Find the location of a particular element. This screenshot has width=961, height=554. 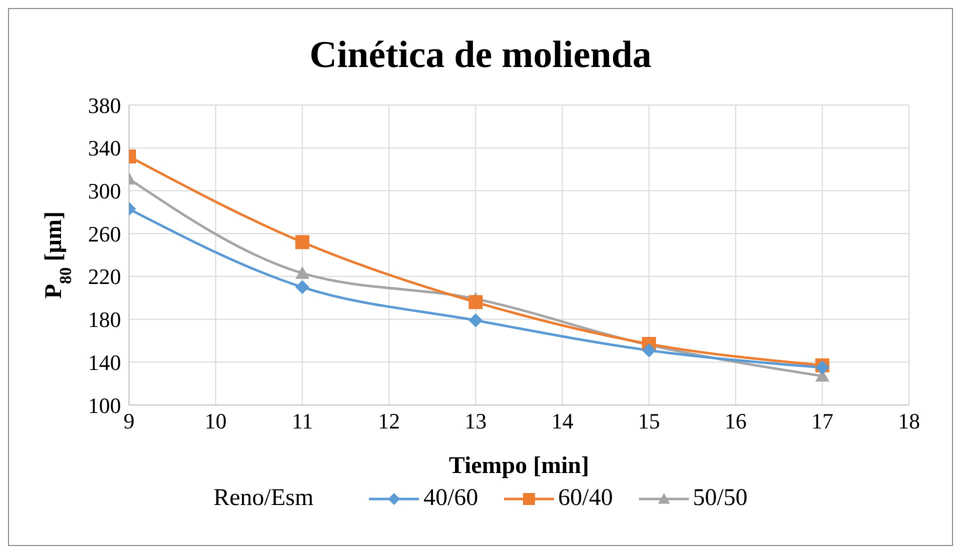

x-tick-label: 16 is located at coordinates (735, 421).